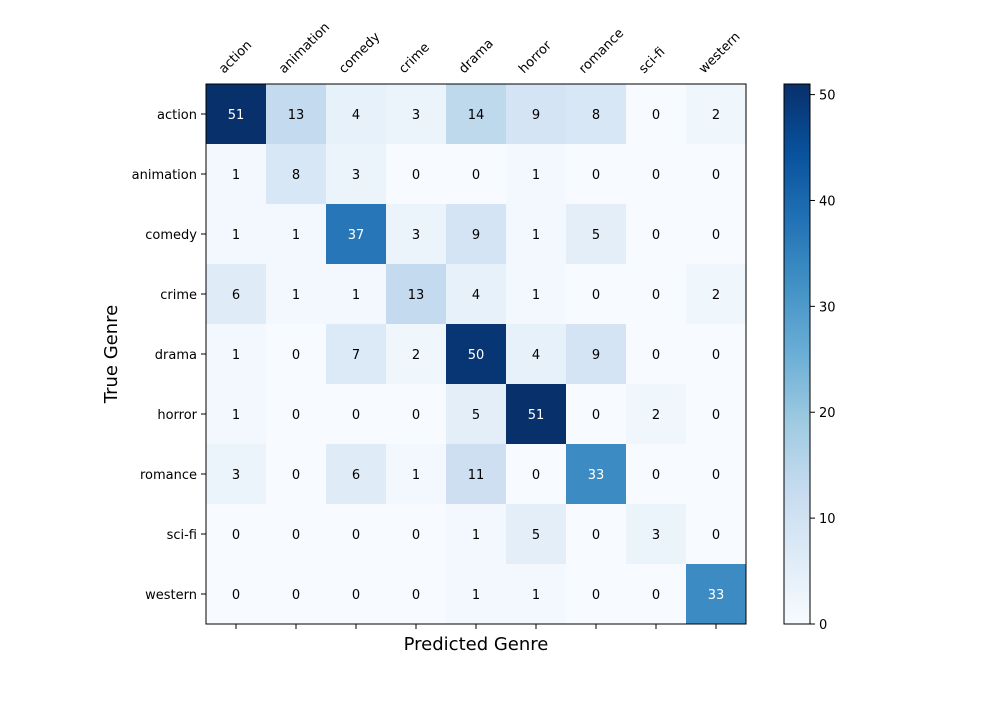  I want to click on colorbar-tick-label: 0, so click(823, 625).